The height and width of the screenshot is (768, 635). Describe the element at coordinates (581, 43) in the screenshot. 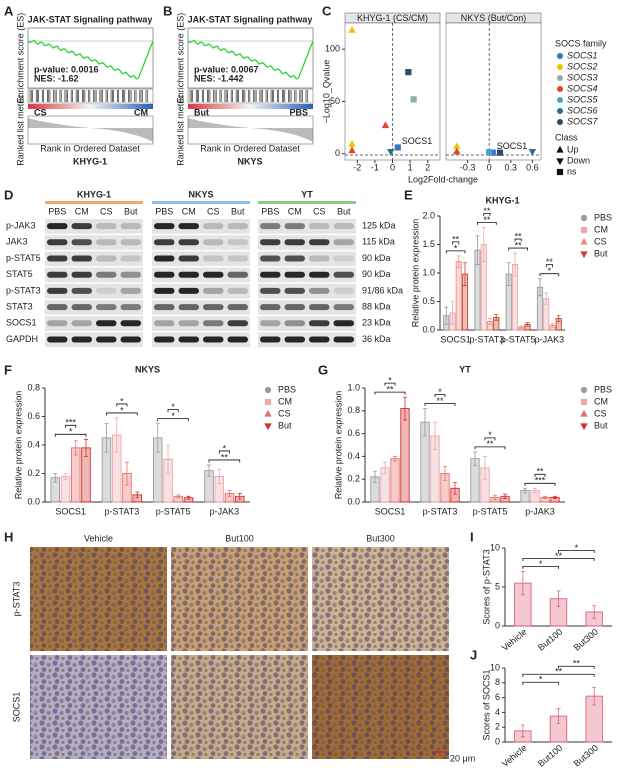

I see `legend-title: SOCS family` at that location.